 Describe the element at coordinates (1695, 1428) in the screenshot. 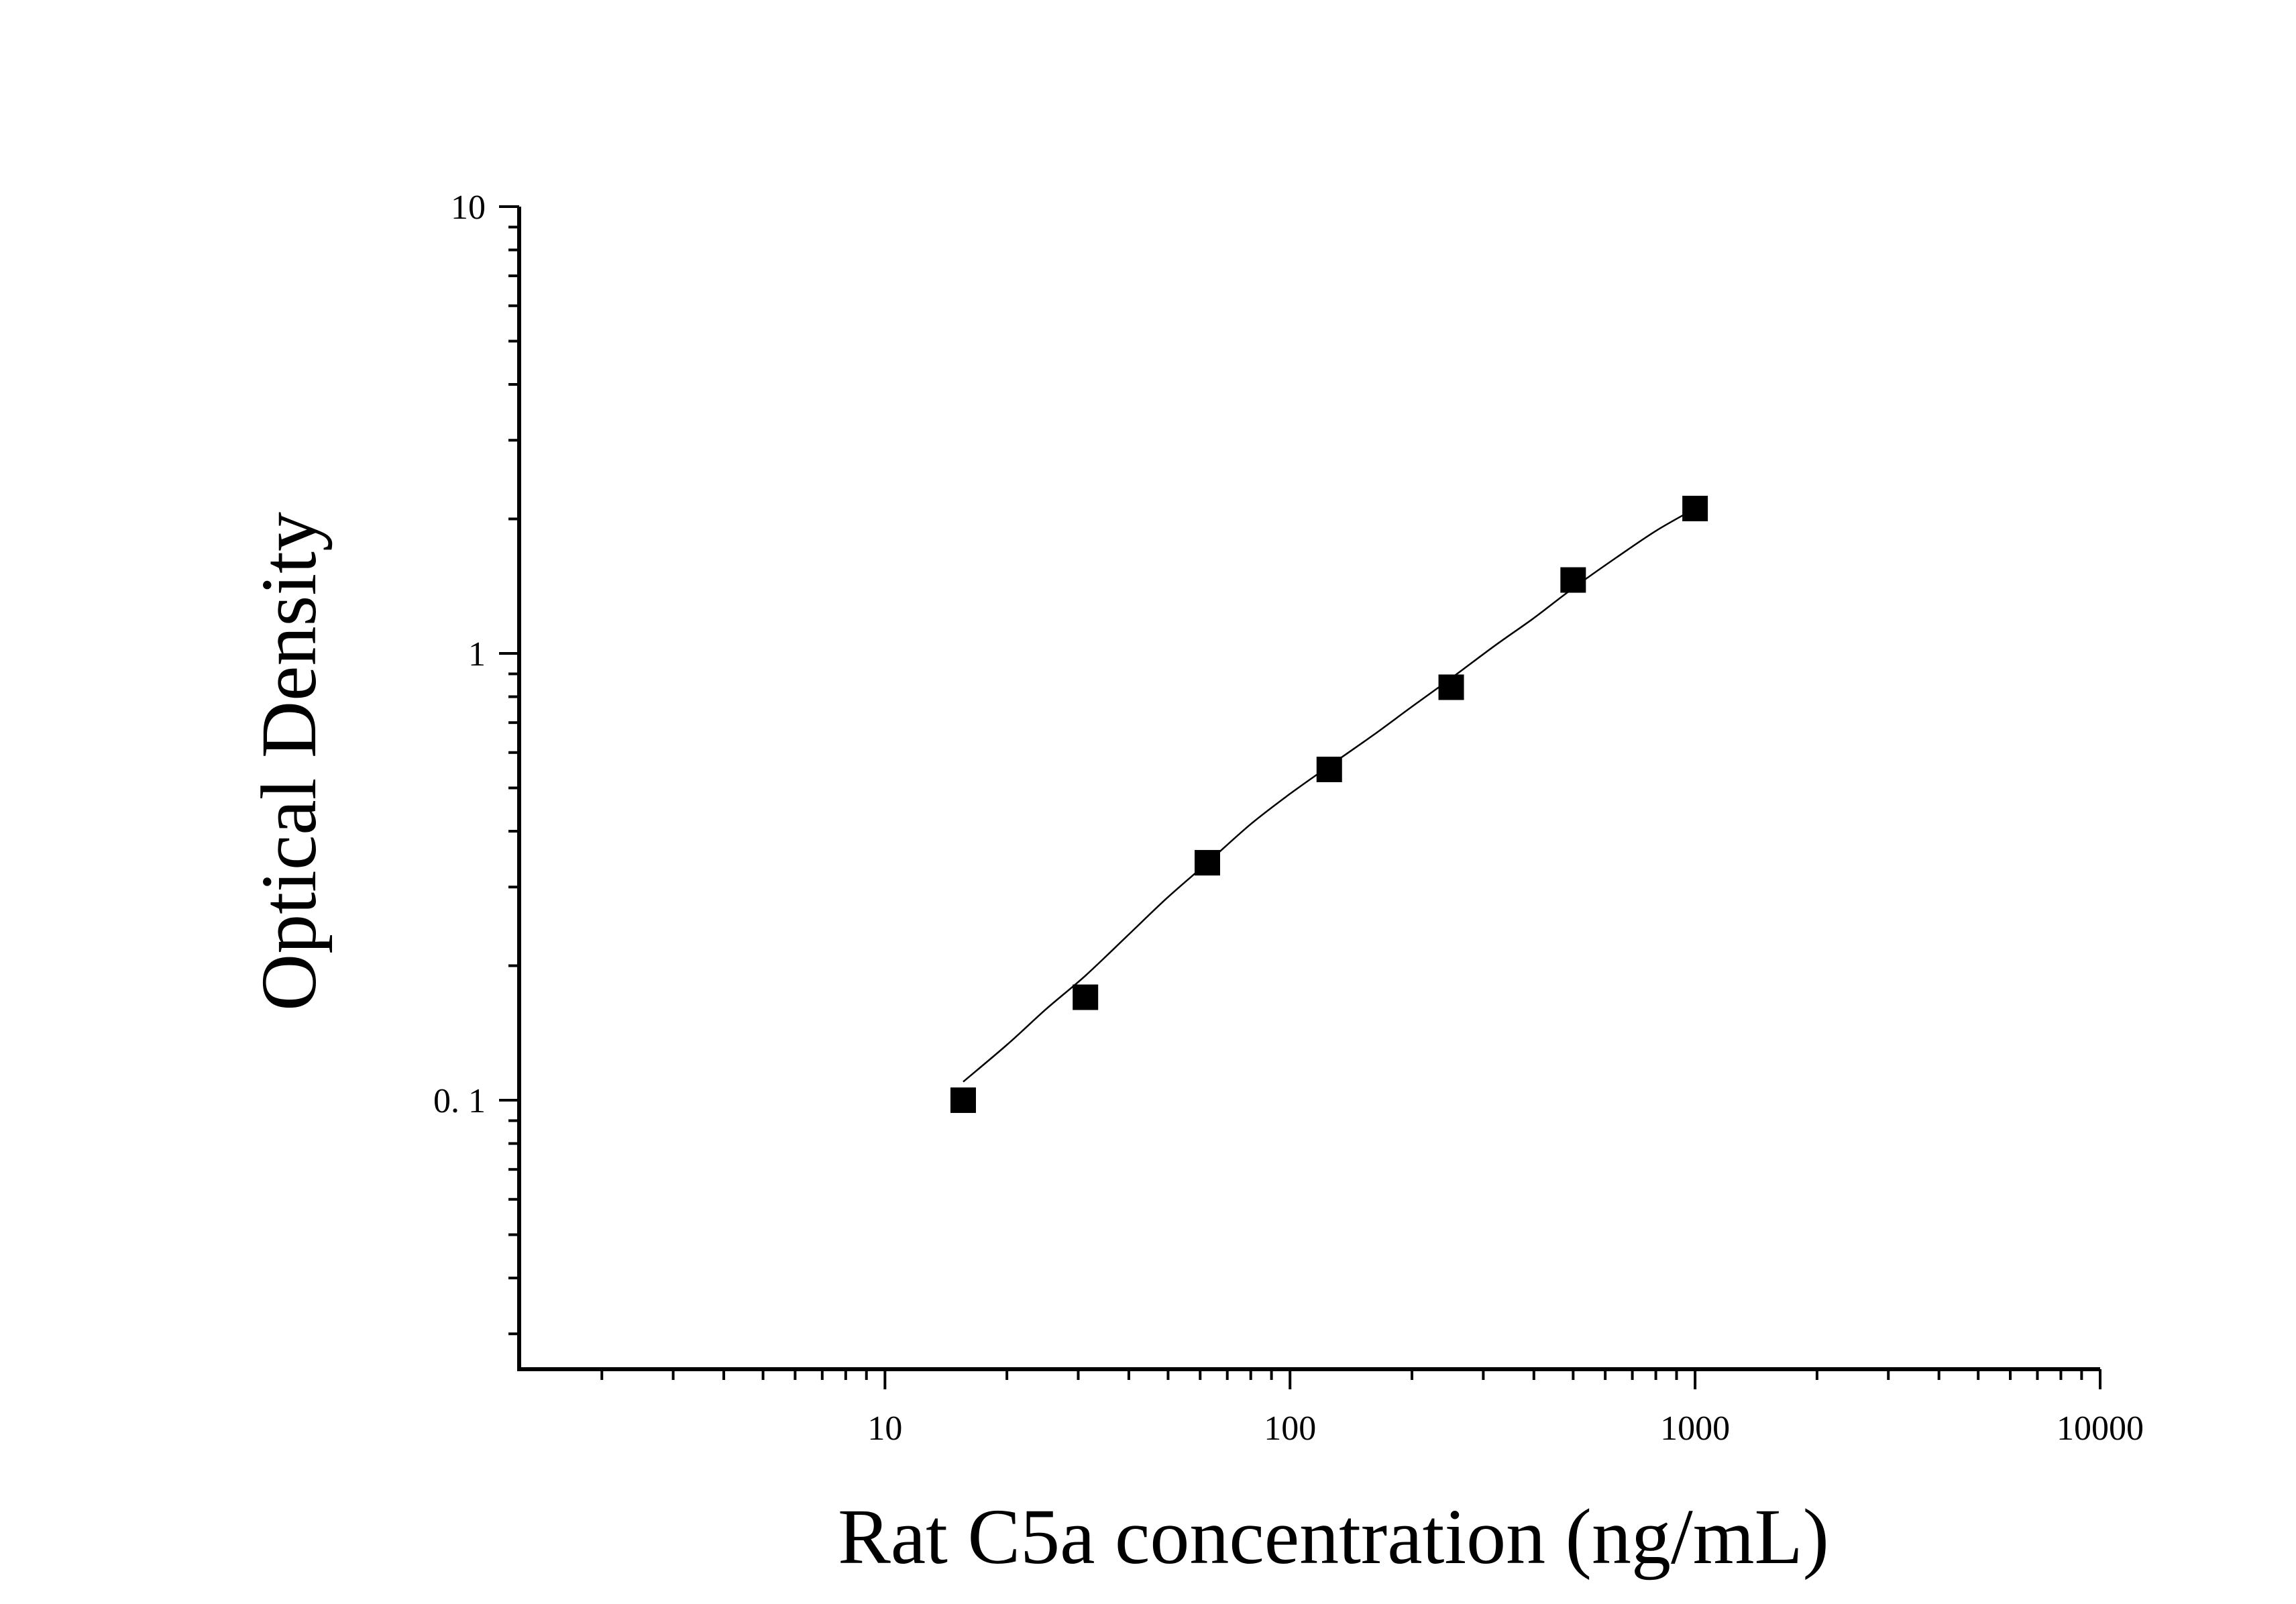

I see `x-tick-label: 1000` at that location.